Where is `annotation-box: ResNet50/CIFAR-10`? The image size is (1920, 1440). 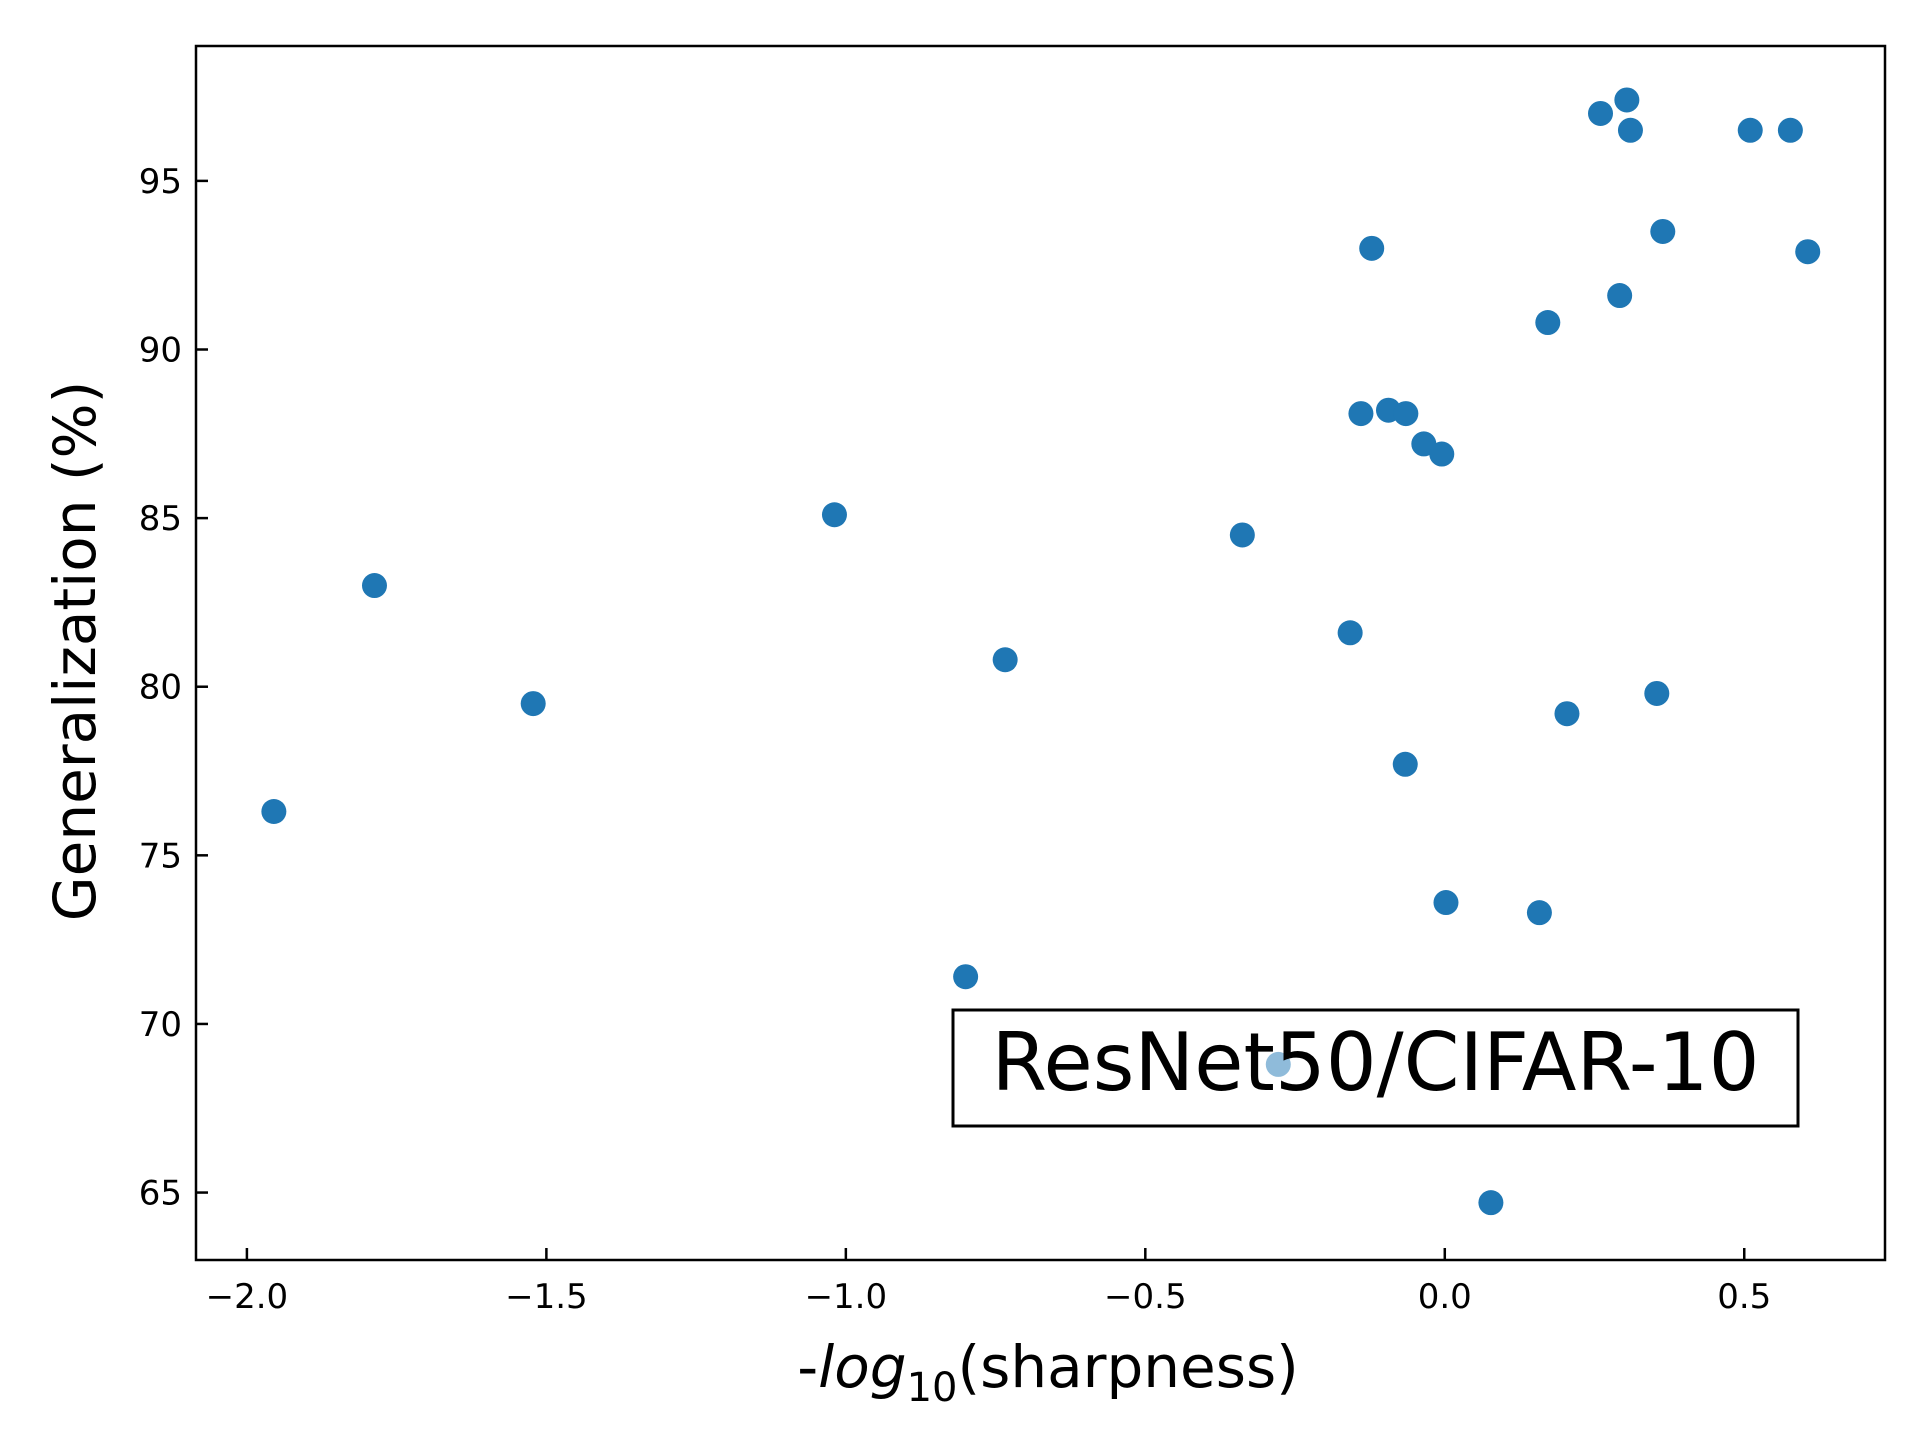
annotation-box: ResNet50/CIFAR-10 is located at coordinates (1375, 1068).